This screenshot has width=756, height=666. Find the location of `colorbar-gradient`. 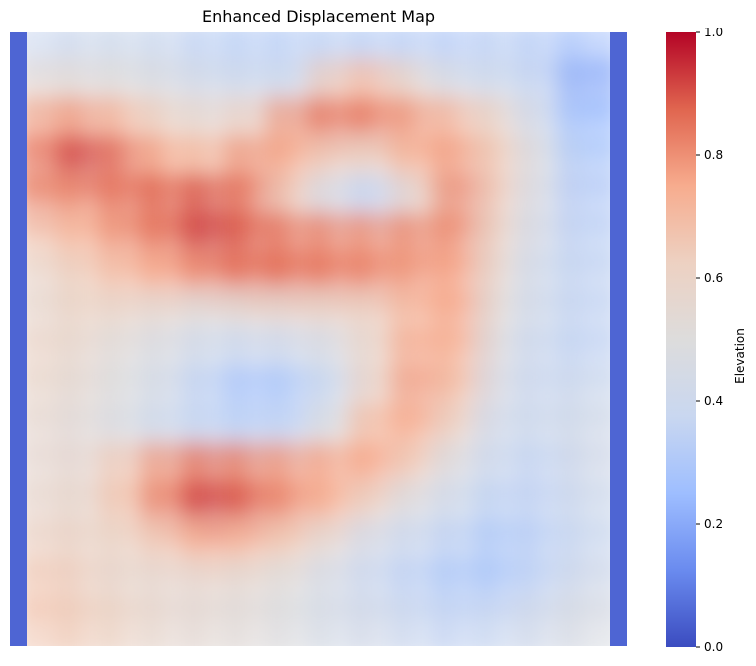

colorbar-gradient is located at coordinates (681, 339).